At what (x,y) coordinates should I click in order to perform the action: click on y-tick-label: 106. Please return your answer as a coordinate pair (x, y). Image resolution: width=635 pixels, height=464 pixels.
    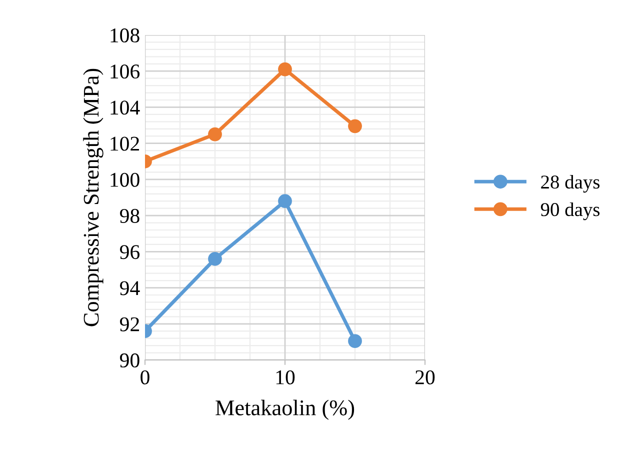
    Looking at the image, I should click on (125, 71).